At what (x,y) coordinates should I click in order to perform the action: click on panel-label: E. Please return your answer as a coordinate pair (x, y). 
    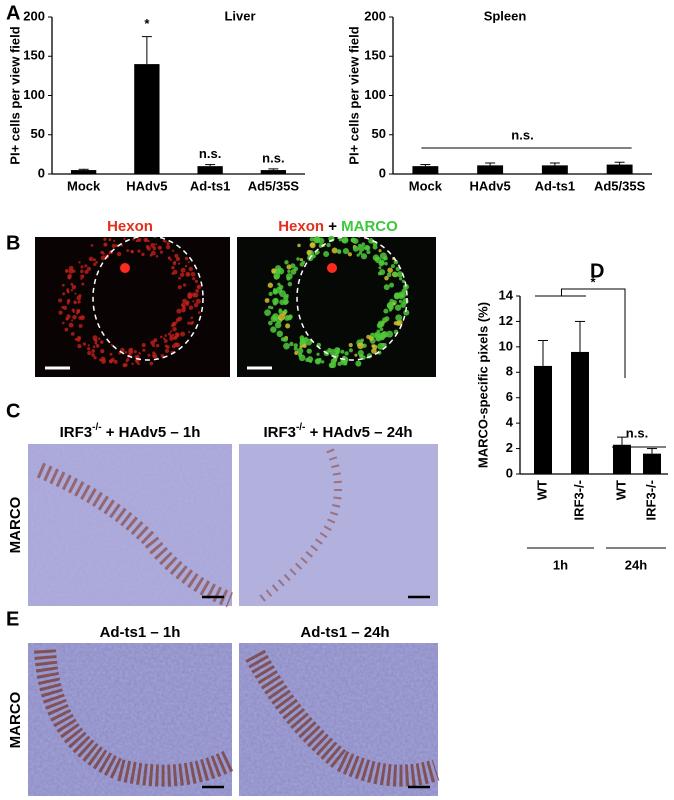
    Looking at the image, I should click on (12, 619).